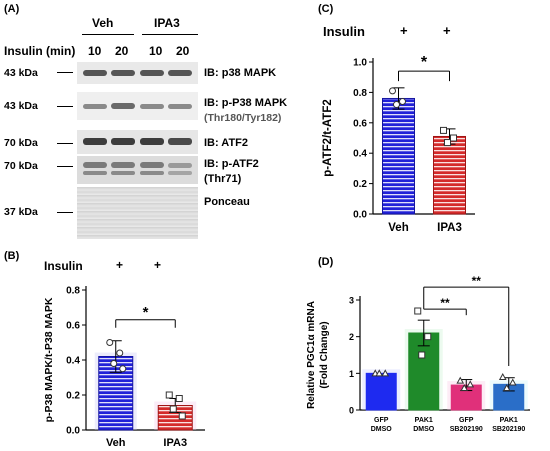 The image size is (550, 451). What do you see at coordinates (137, 170) in the screenshot?
I see `blot-p-atf2` at bounding box center [137, 170].